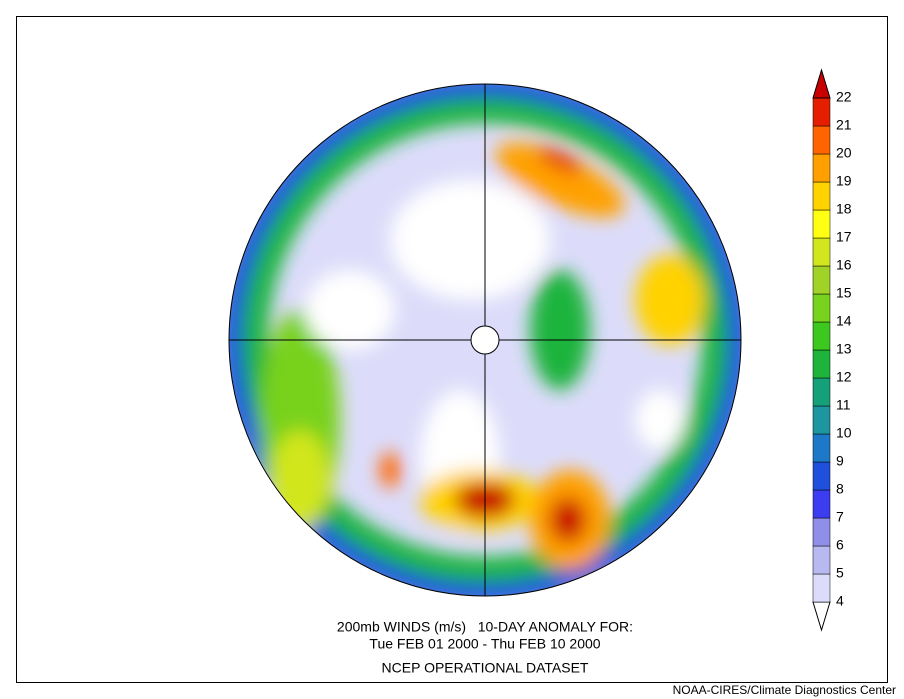 The image size is (904, 699). What do you see at coordinates (844, 321) in the screenshot?
I see `colorbar-label: 14` at bounding box center [844, 321].